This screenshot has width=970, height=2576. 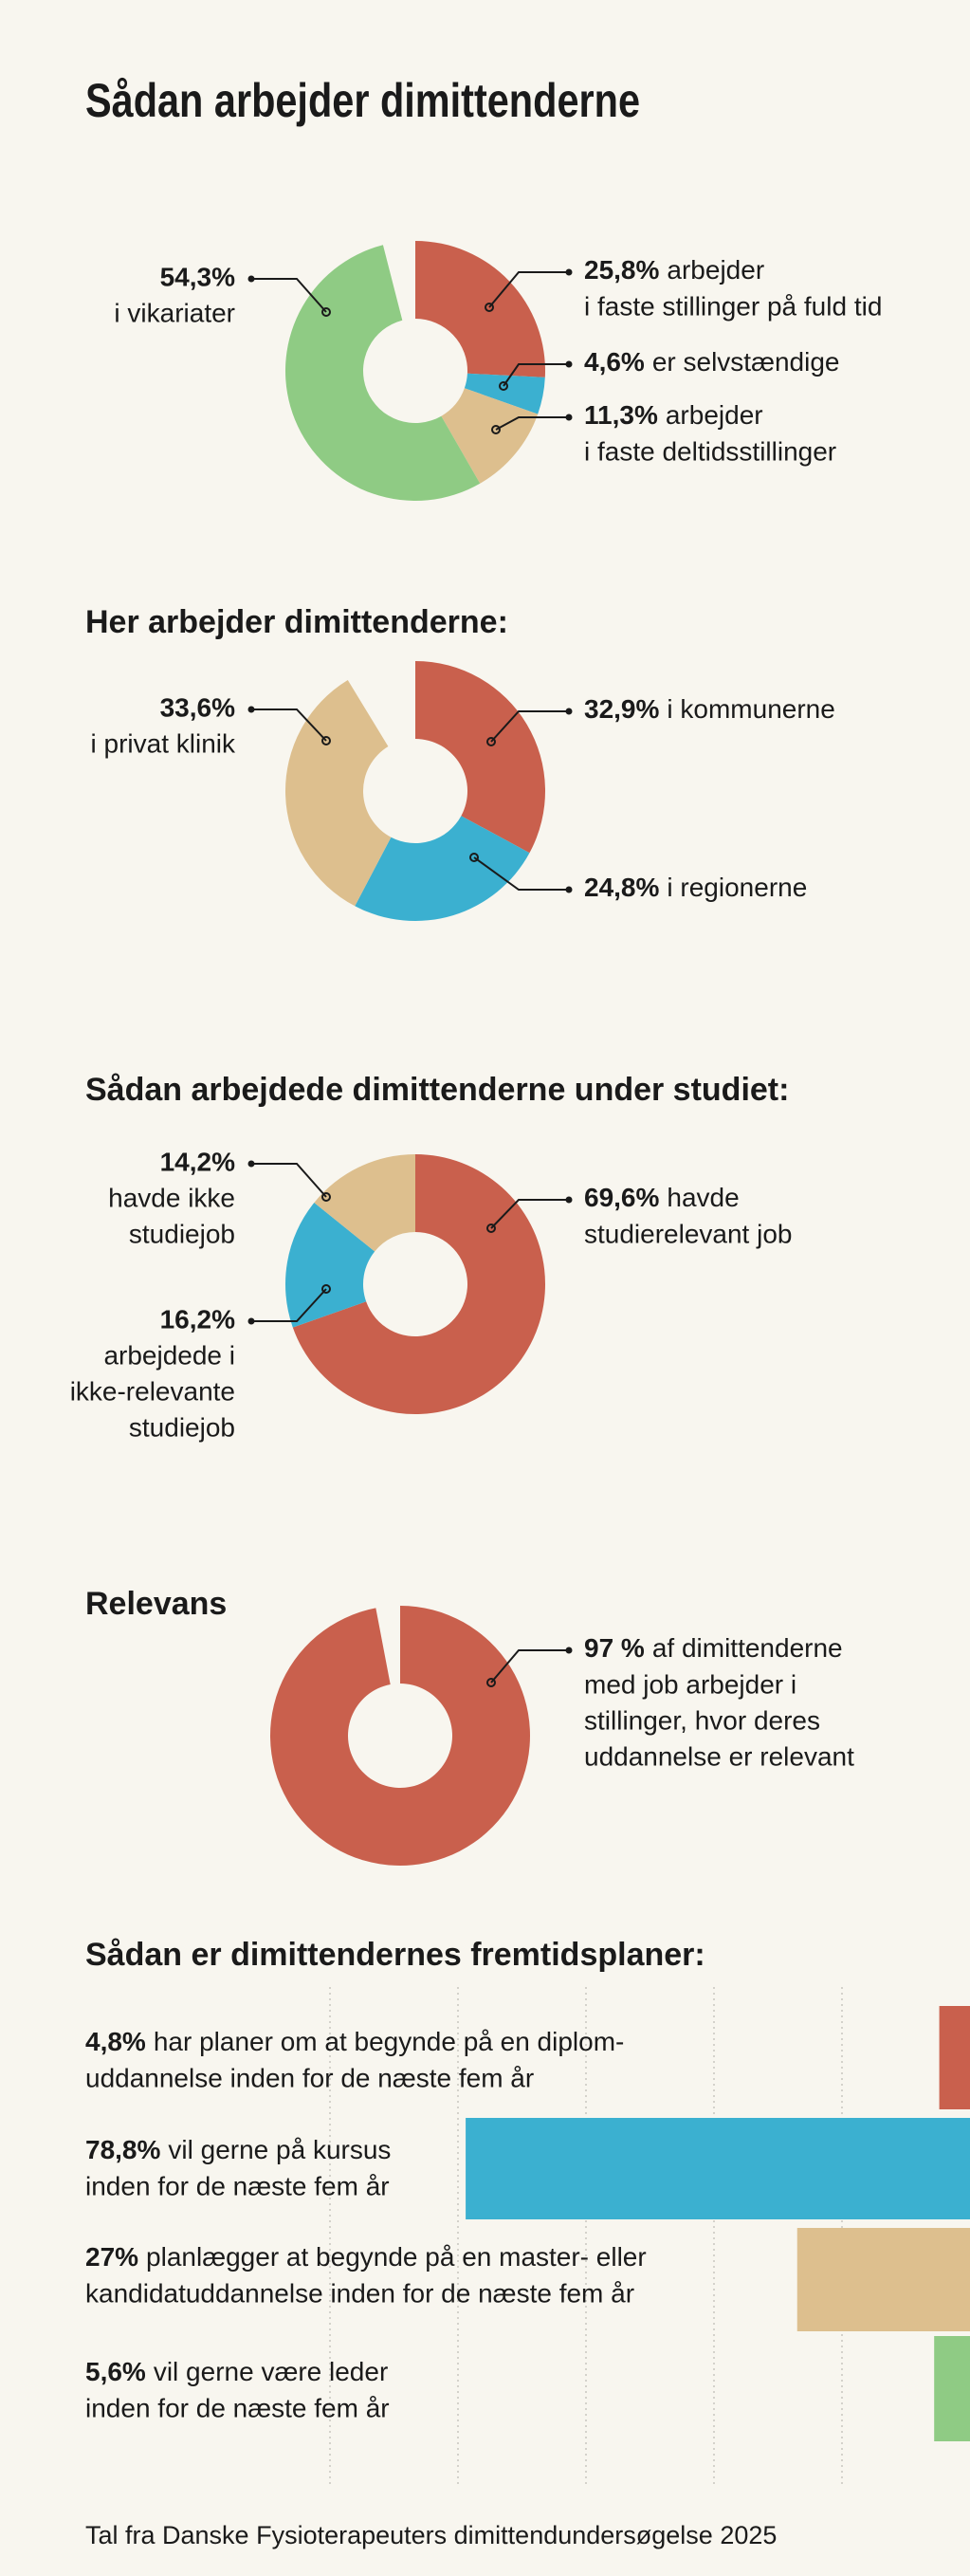 What do you see at coordinates (621, 709) in the screenshot?
I see `value-label: 32,9%` at bounding box center [621, 709].